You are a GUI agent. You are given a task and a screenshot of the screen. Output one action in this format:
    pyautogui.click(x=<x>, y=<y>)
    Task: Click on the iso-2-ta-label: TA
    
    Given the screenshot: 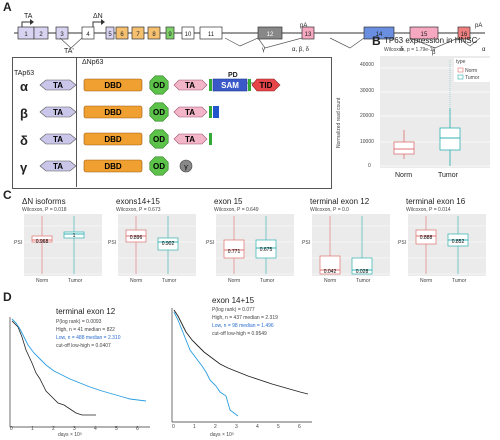 What is the action you would take?
    pyautogui.click(x=58, y=139)
    